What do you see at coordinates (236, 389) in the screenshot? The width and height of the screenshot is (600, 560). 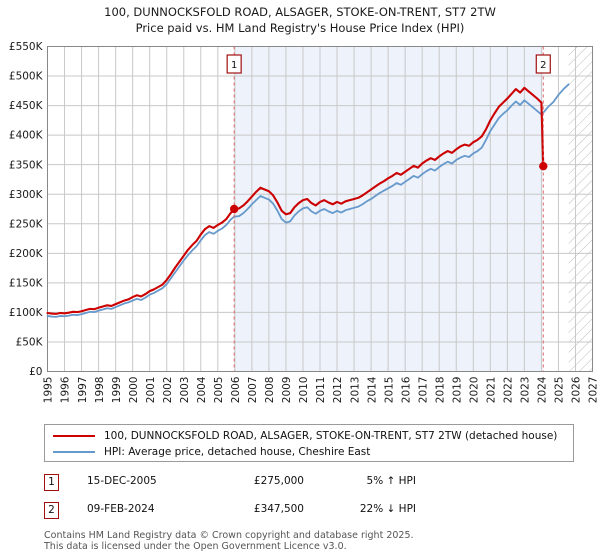 I see `x-axis-tick-label: 2006` at bounding box center [236, 389].